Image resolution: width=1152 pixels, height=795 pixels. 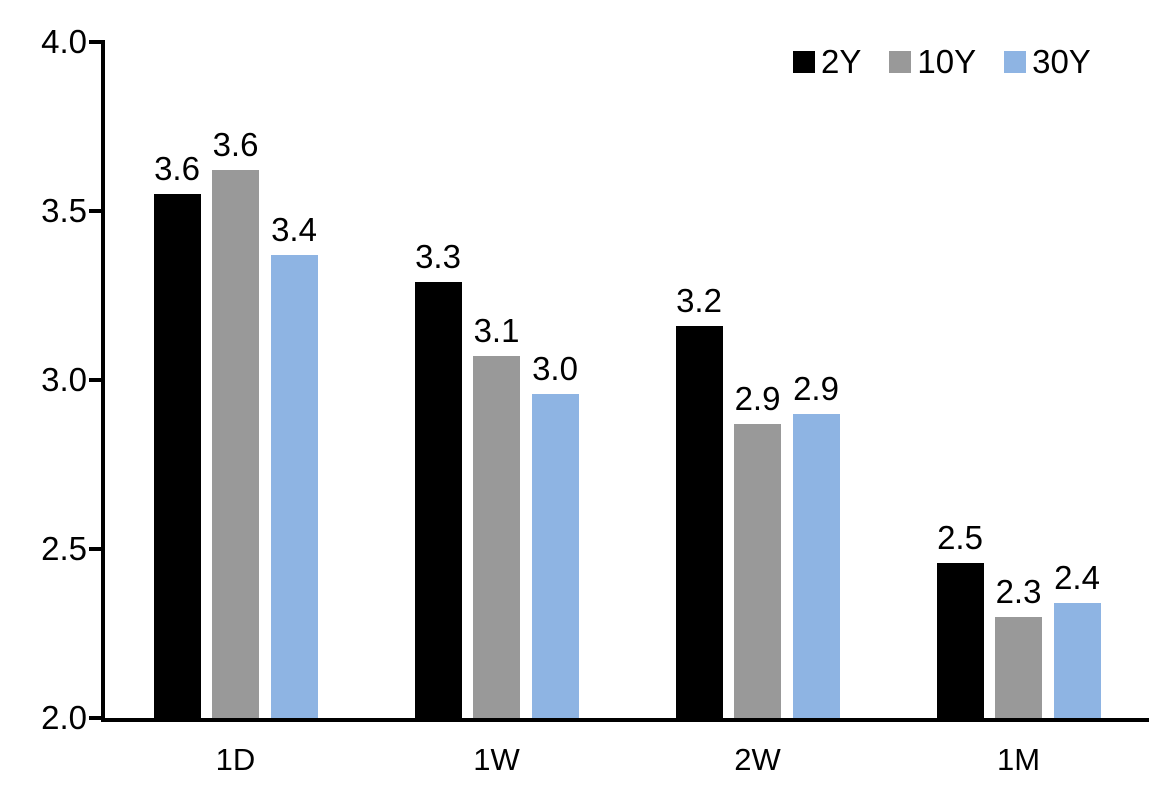 What do you see at coordinates (235, 759) in the screenshot?
I see `x-category-label-1d: 1D` at bounding box center [235, 759].